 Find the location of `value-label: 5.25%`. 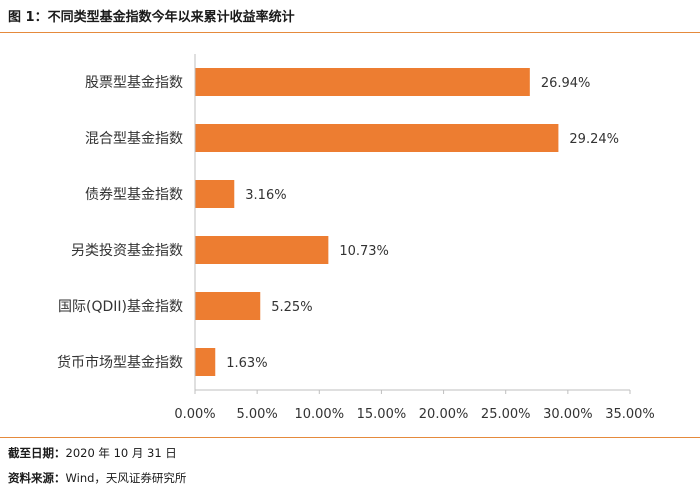

value-label: 5.25% is located at coordinates (291, 307).